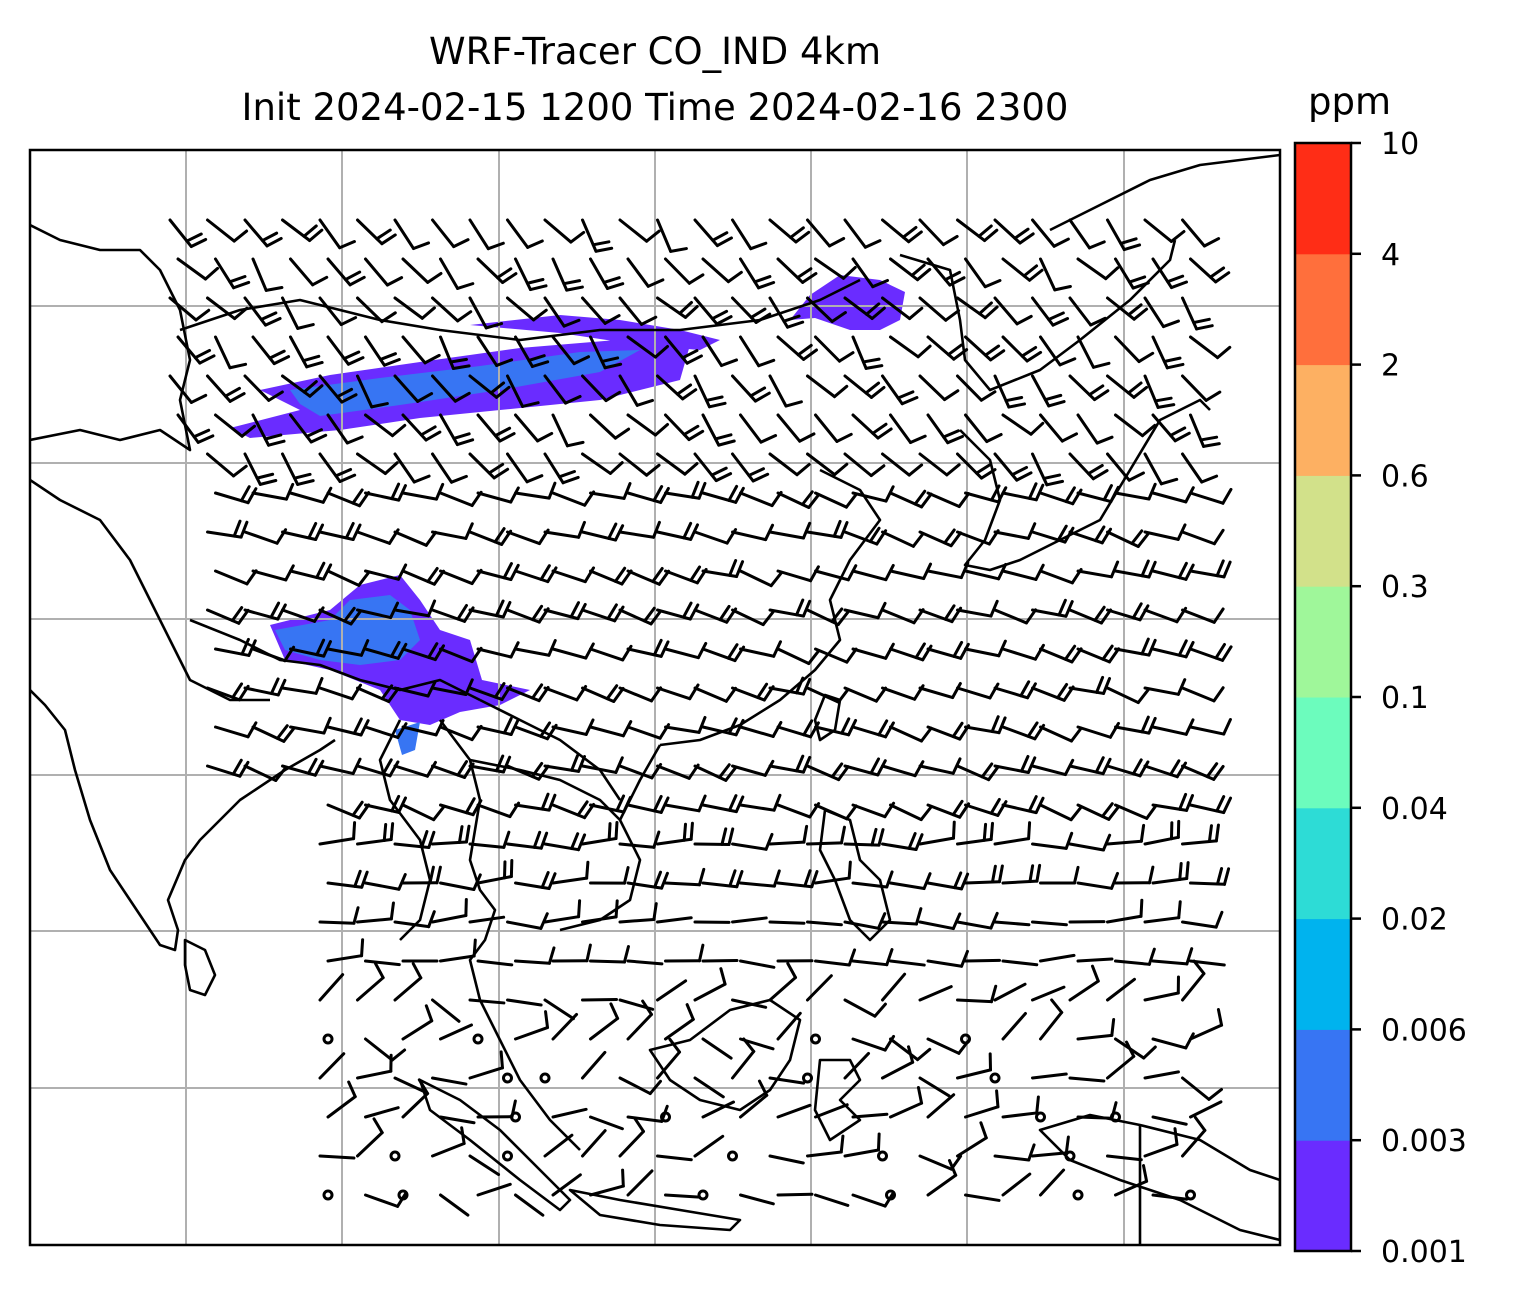 This screenshot has height=1306, width=1528. I want to click on colorbar-tick-label: 4, so click(1390, 255).